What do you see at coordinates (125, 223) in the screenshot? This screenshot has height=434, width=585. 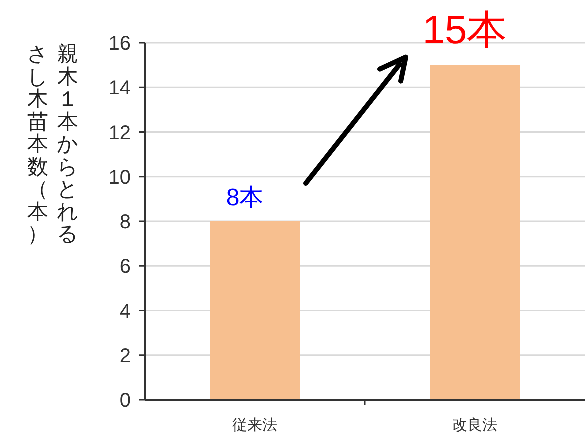 I see `y-tick-label: 8` at bounding box center [125, 223].